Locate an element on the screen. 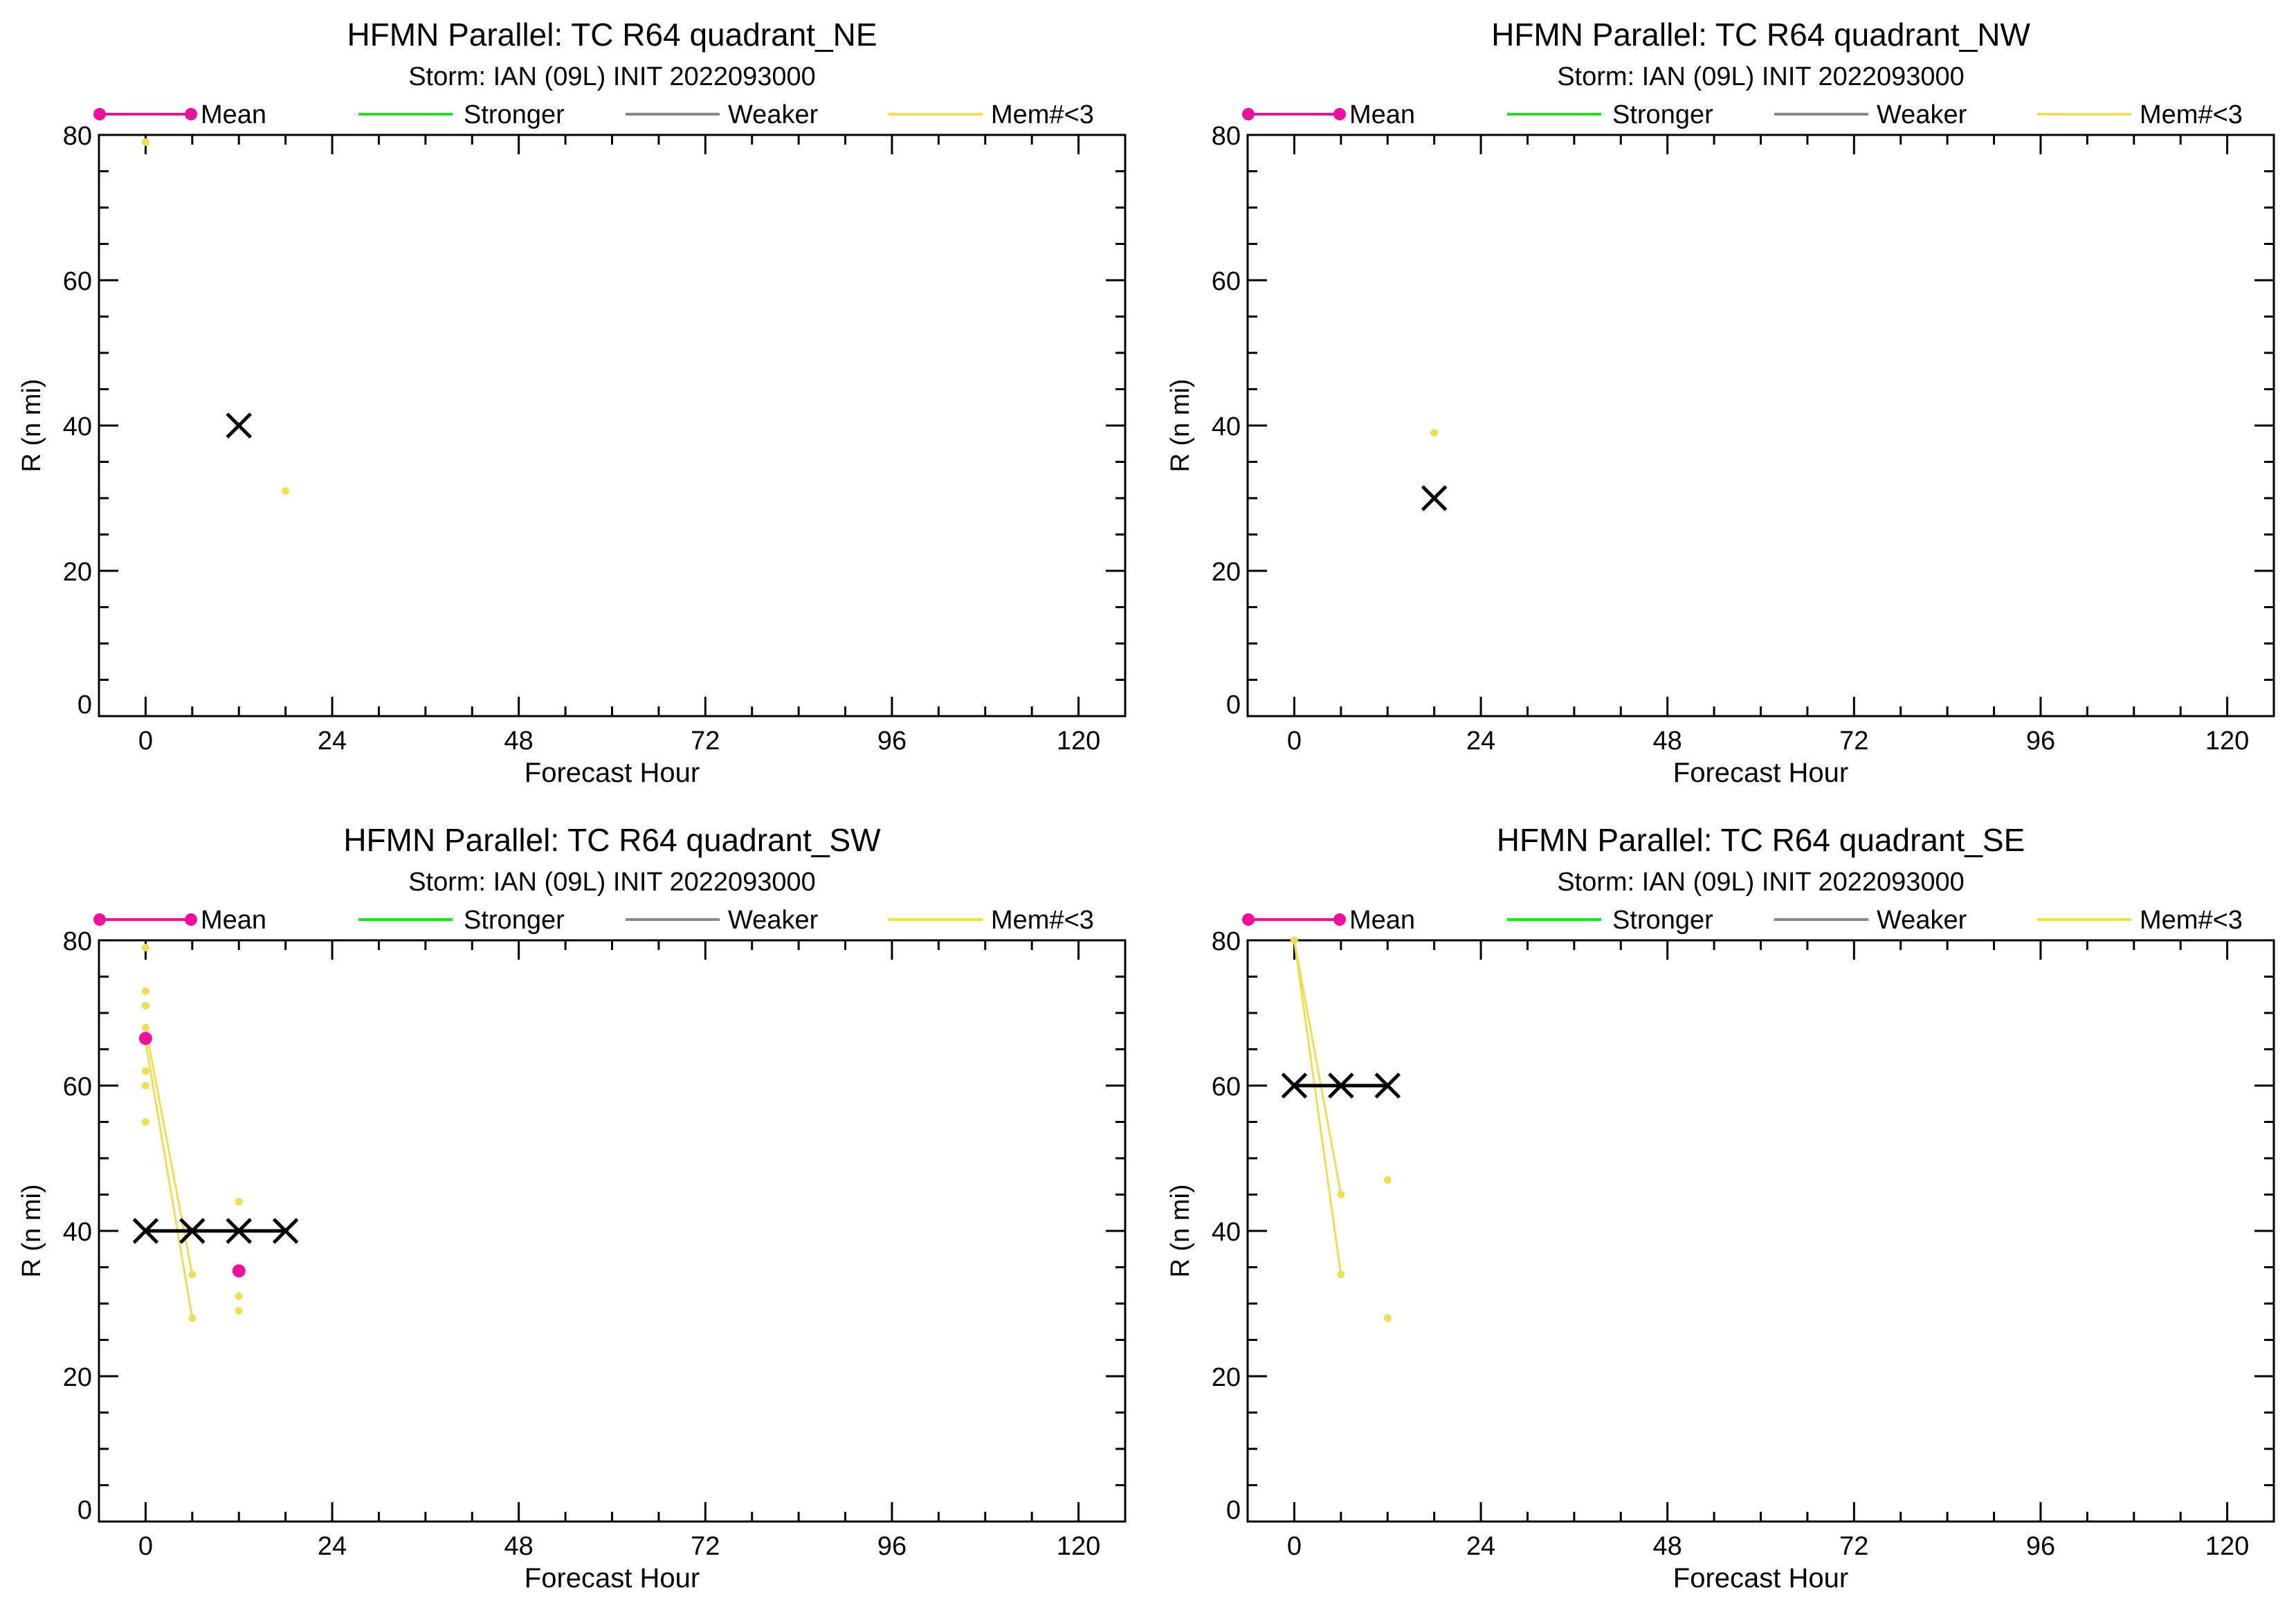 The height and width of the screenshot is (1608, 2296). chart-title: HFMN Parallel: TC R64 quadrant_NW is located at coordinates (1760, 35).